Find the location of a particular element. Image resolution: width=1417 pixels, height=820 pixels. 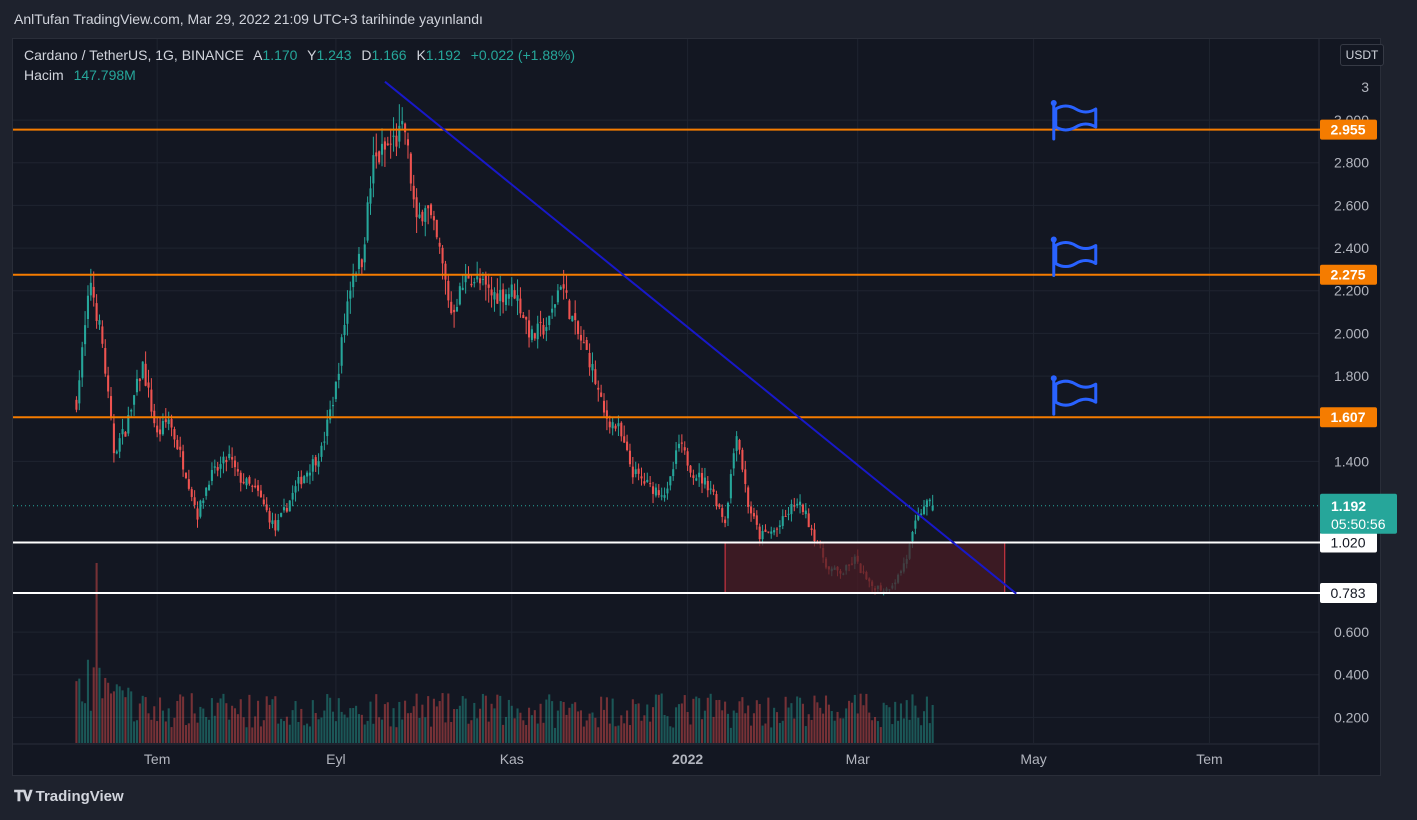

tradingview-logo: 𝐓𝐕 TradingView is located at coordinates (69, 796).